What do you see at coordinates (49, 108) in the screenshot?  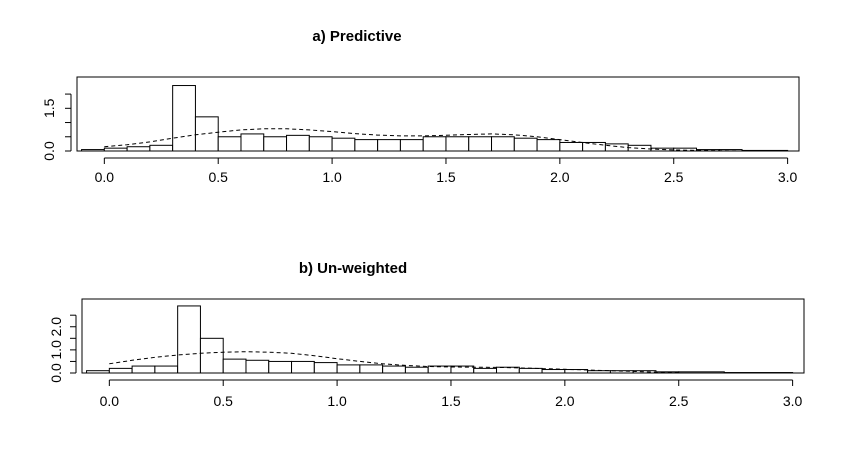 I see `y-tick-label: 1.5` at bounding box center [49, 108].